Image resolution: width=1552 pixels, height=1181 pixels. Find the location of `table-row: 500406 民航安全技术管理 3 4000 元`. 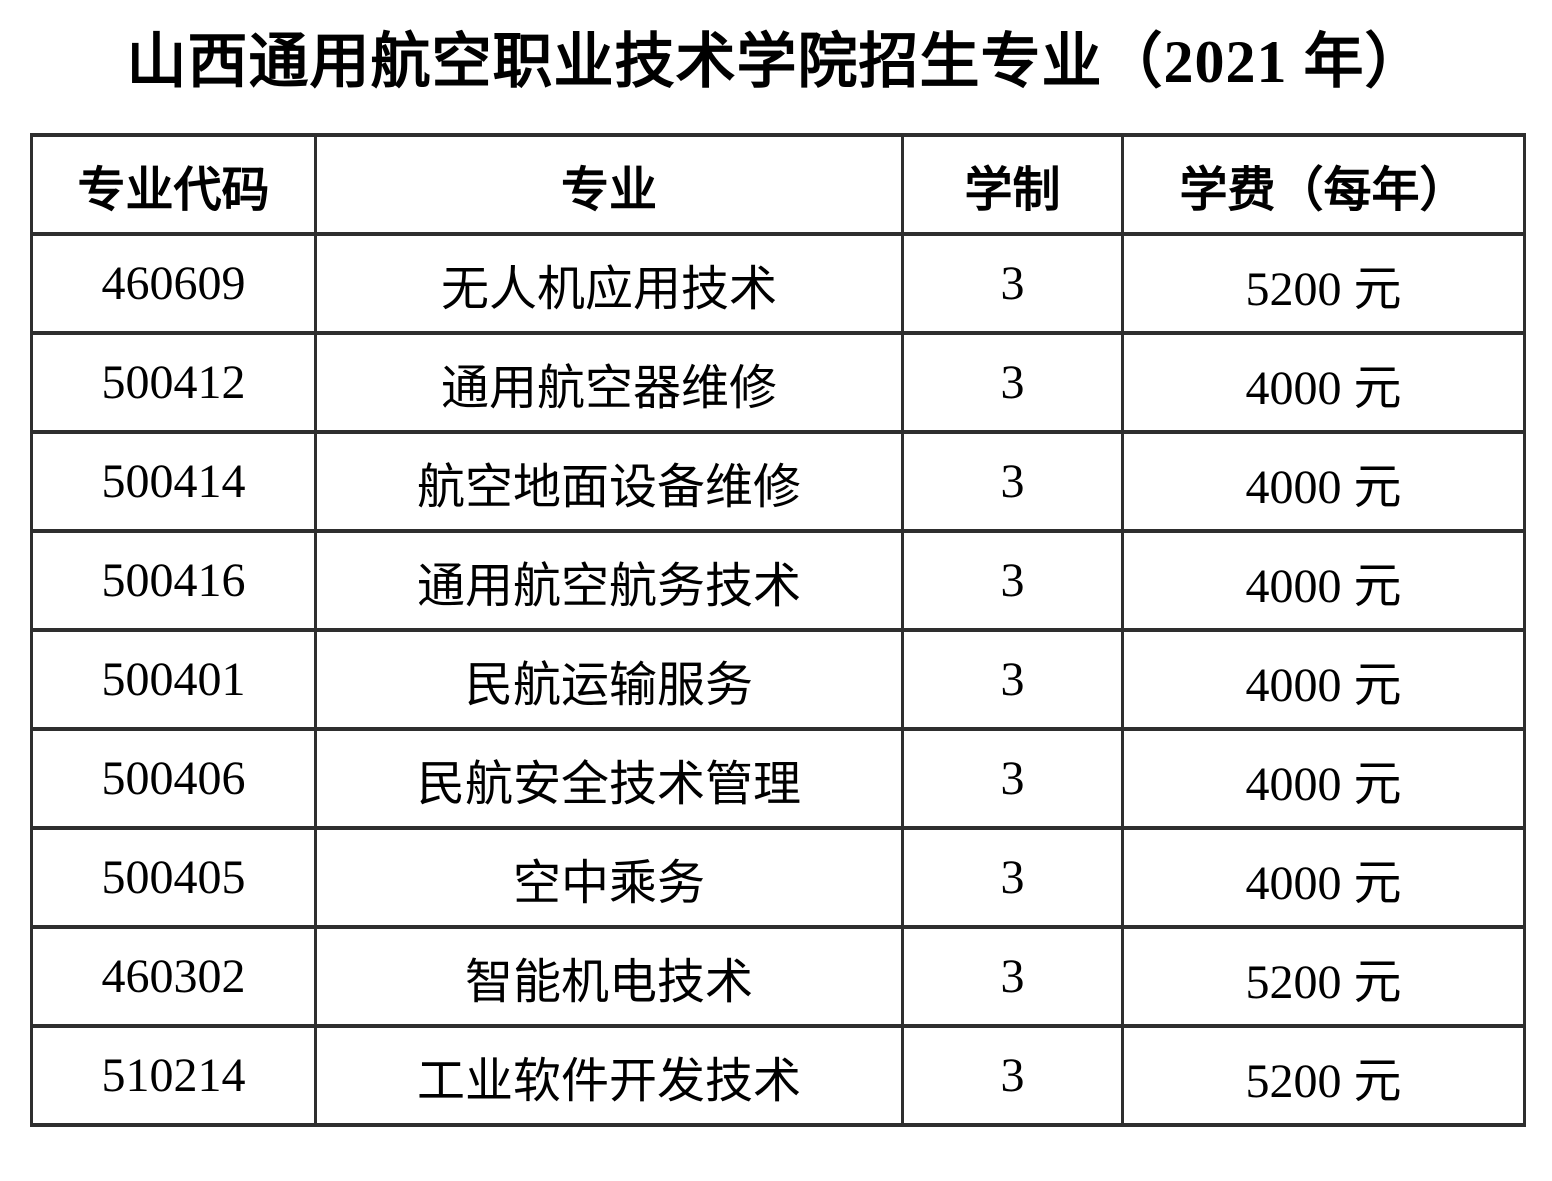

table-row: 500406 民航安全技术管理 3 4000 元 is located at coordinates (778, 778).